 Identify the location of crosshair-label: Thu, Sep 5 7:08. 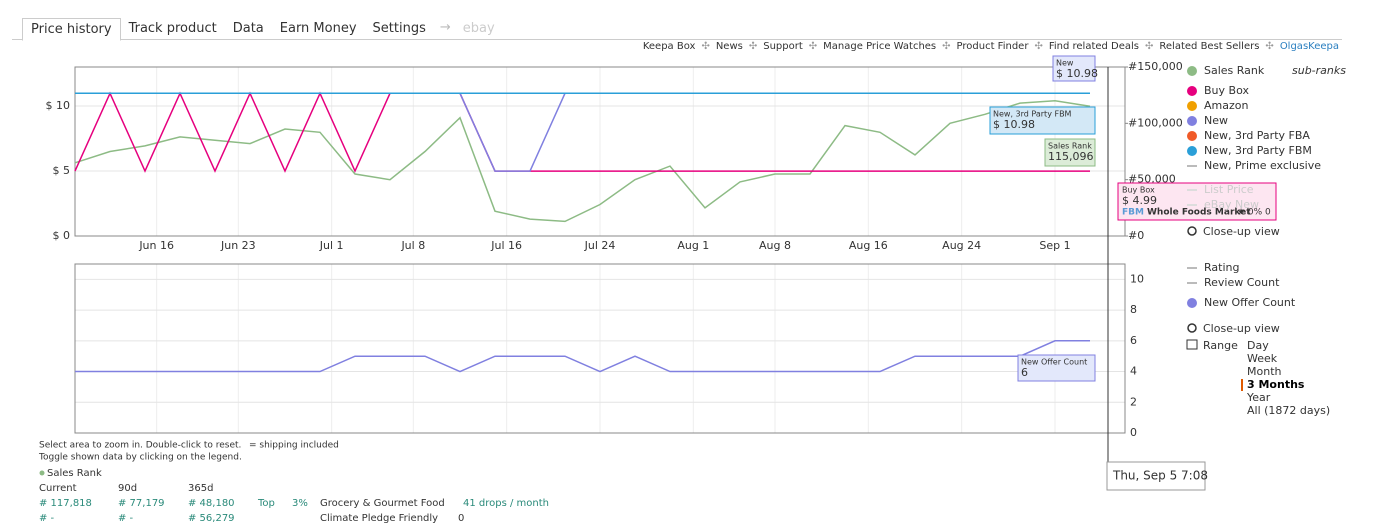
(1160, 476).